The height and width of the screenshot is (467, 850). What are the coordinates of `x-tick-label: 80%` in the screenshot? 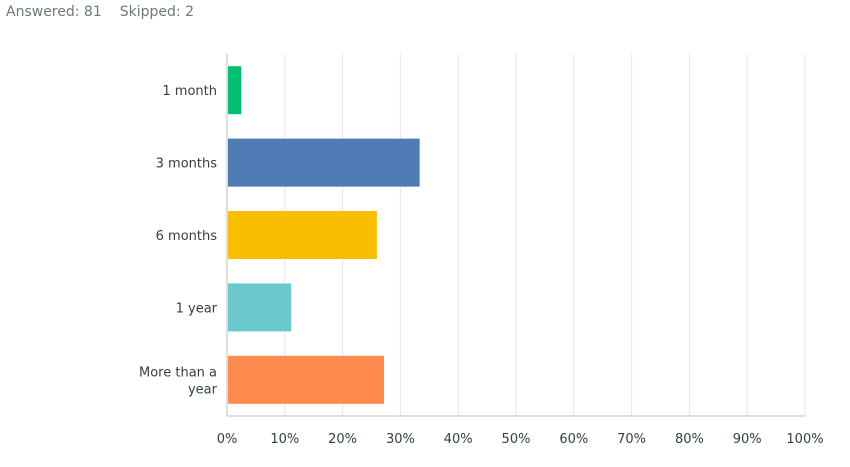 It's located at (689, 439).